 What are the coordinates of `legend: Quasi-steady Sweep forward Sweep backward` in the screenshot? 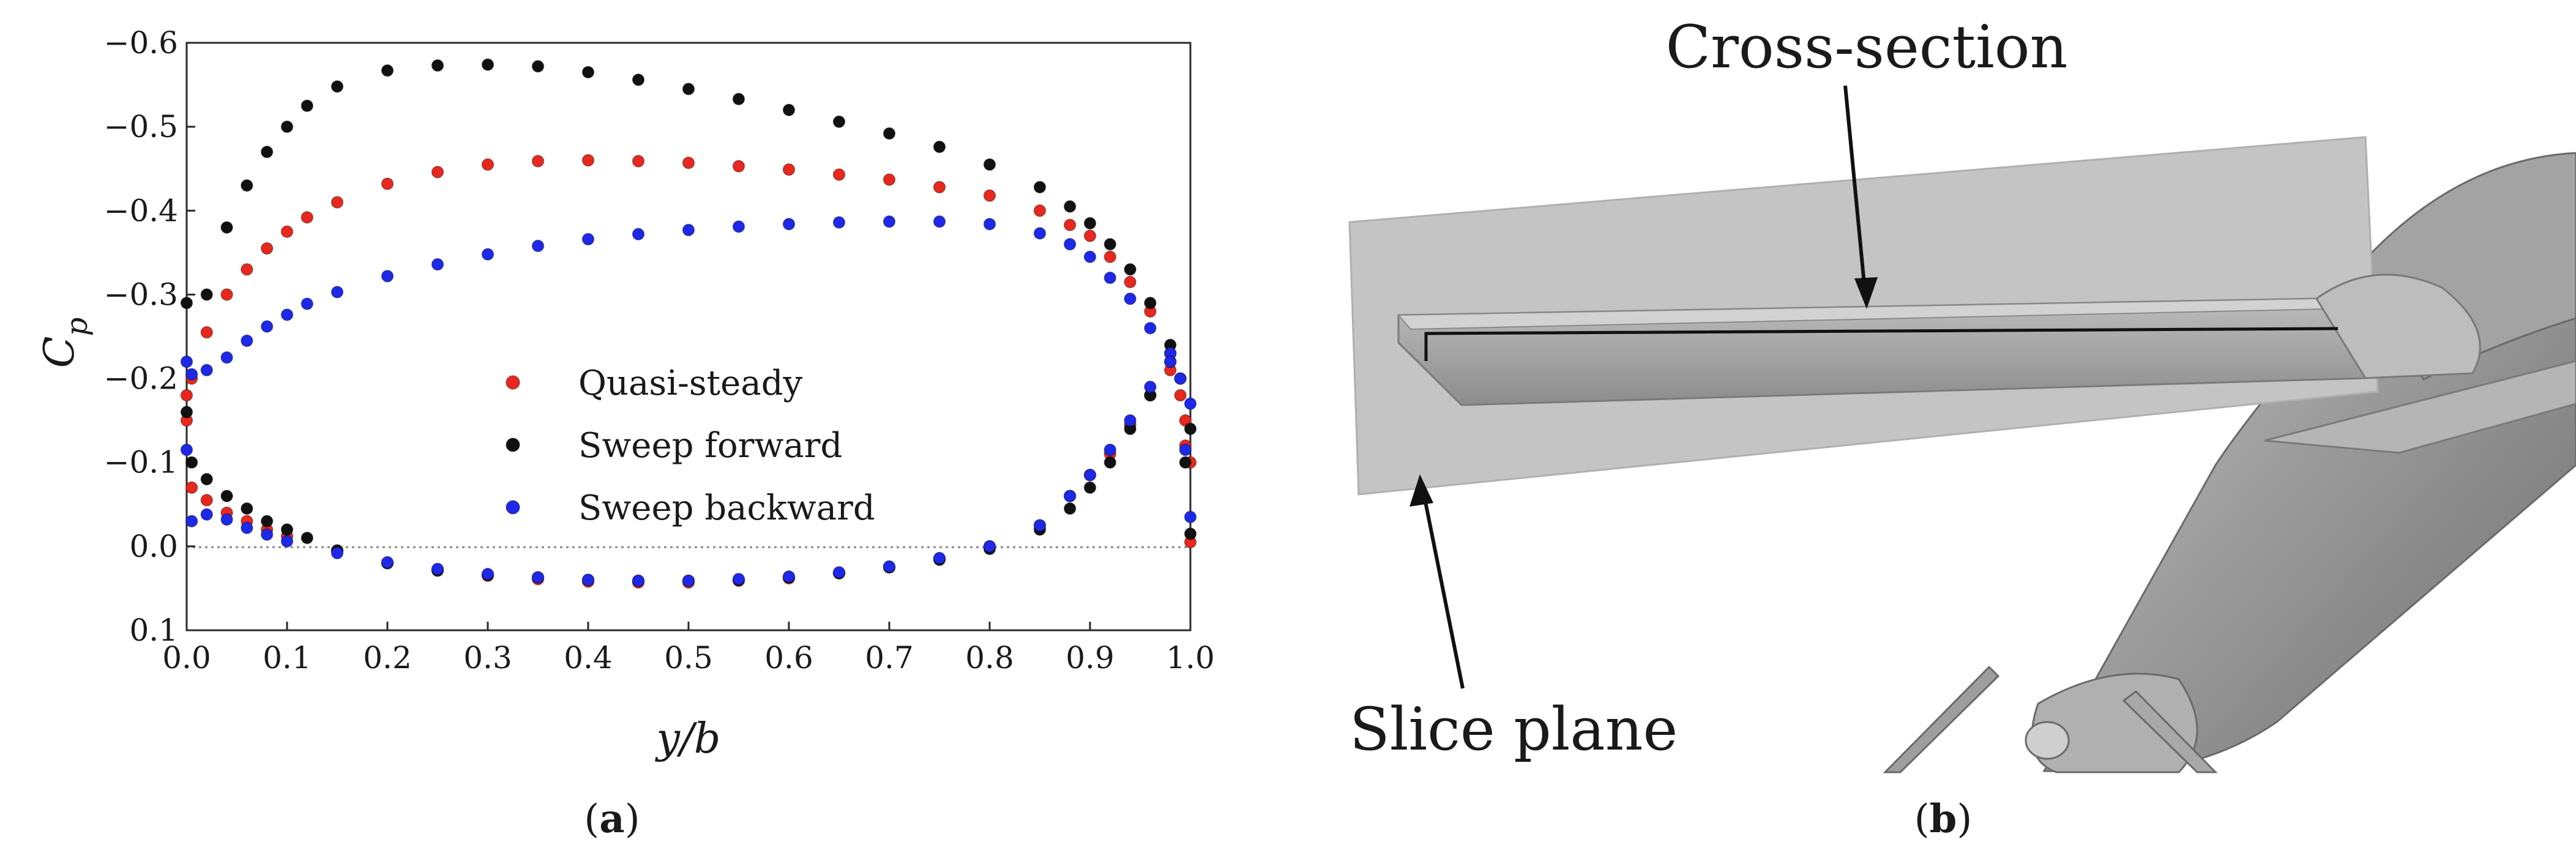 It's located at (690, 445).